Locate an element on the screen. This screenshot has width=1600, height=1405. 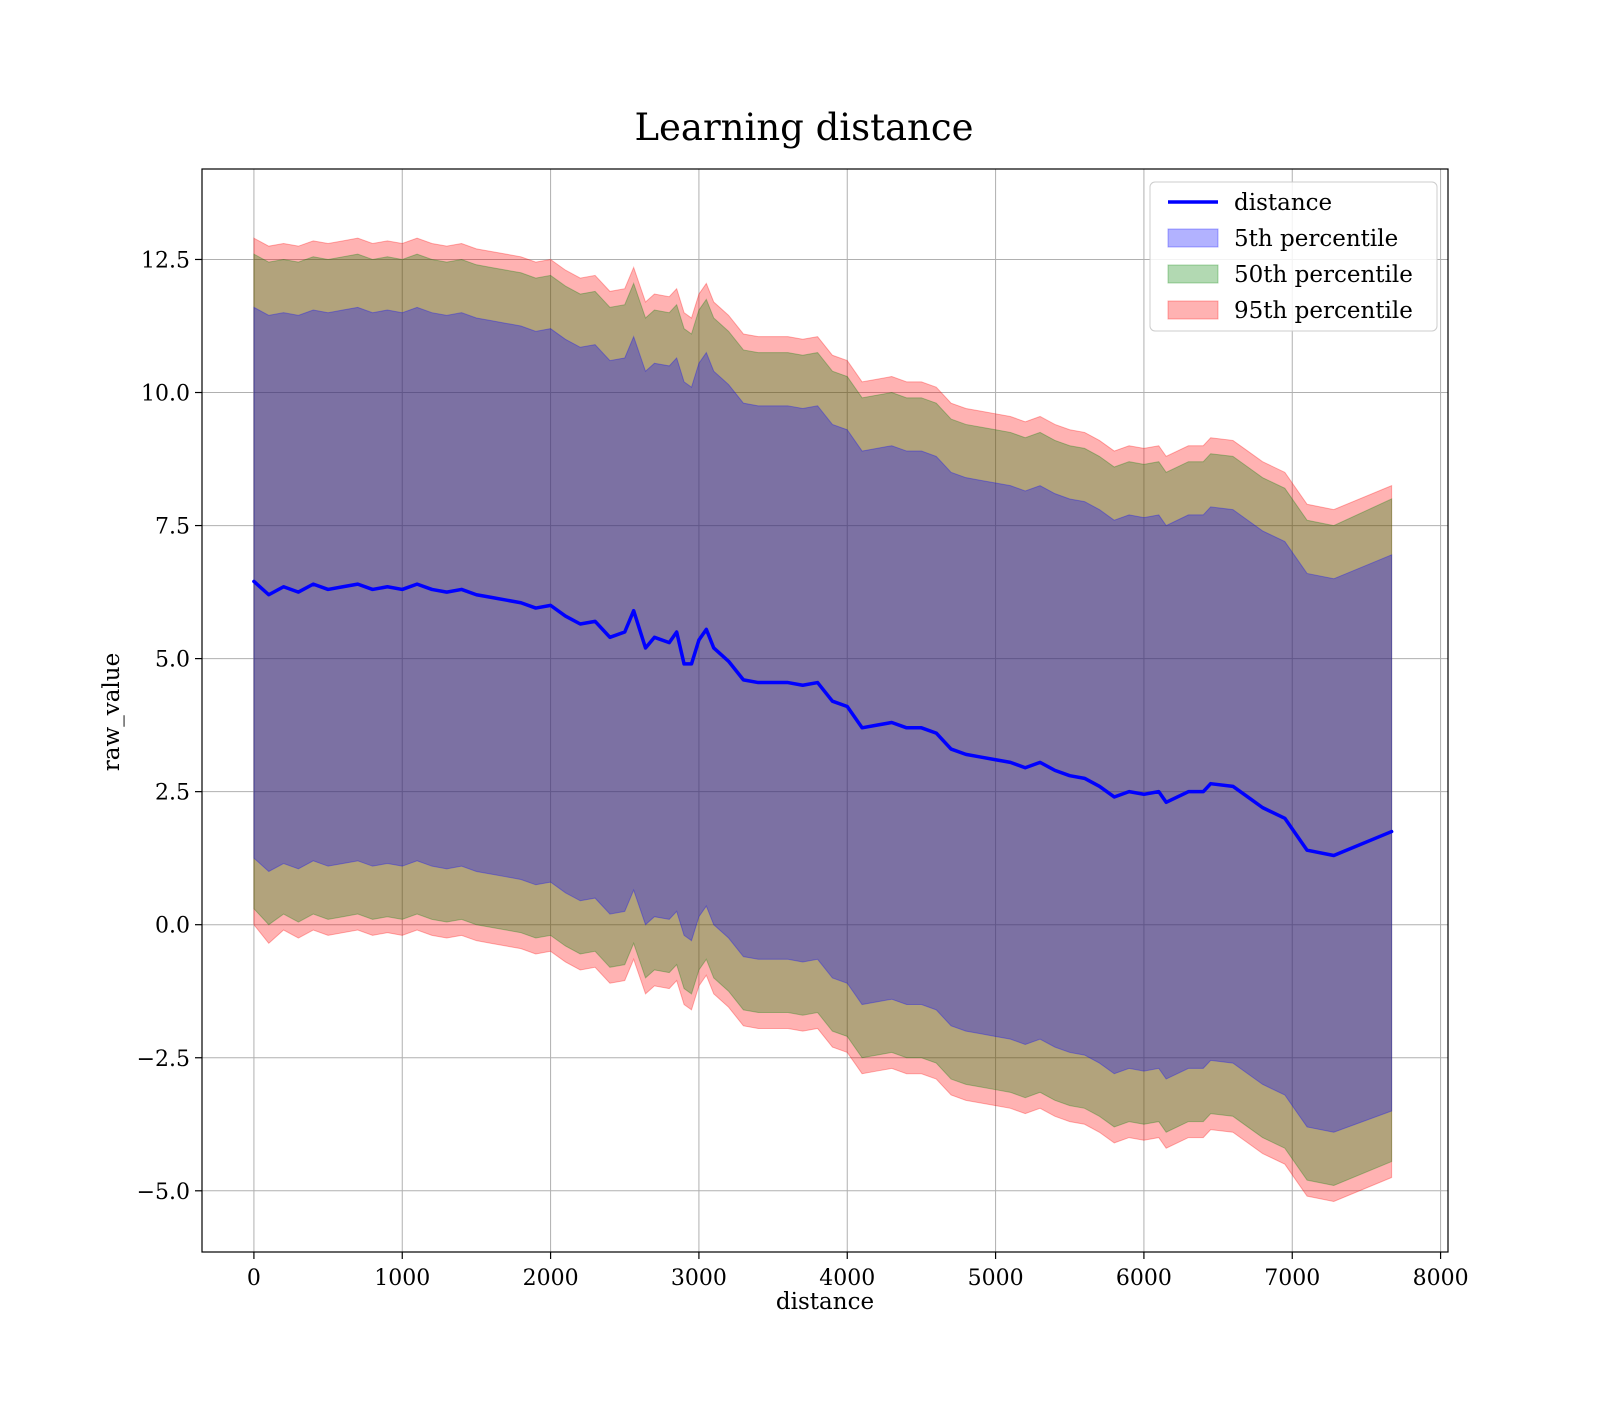
x-tick-label: 6000 is located at coordinates (1144, 1278).